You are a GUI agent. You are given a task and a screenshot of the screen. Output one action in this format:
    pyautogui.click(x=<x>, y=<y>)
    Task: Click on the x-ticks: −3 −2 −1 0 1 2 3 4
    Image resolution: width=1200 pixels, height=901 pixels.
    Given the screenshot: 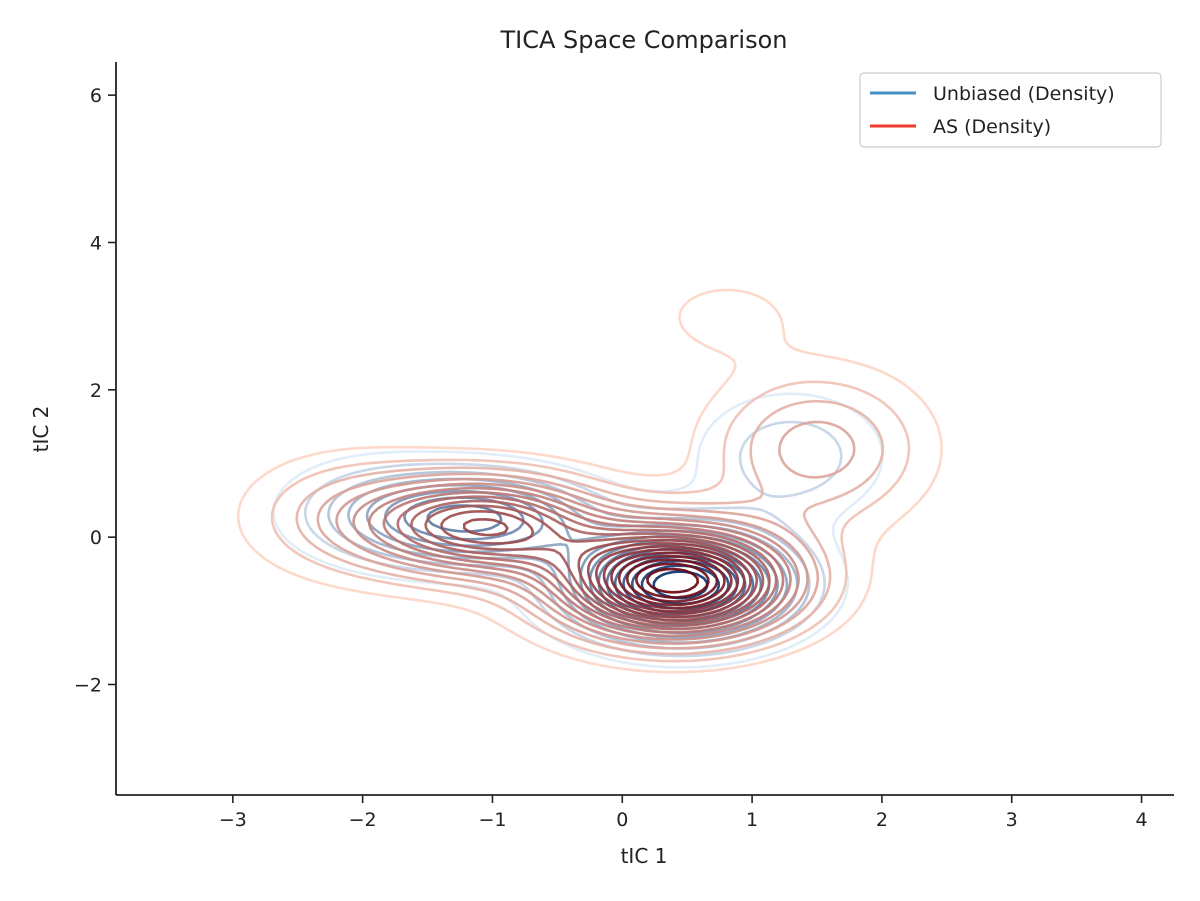 What is the action you would take?
    pyautogui.click(x=683, y=813)
    